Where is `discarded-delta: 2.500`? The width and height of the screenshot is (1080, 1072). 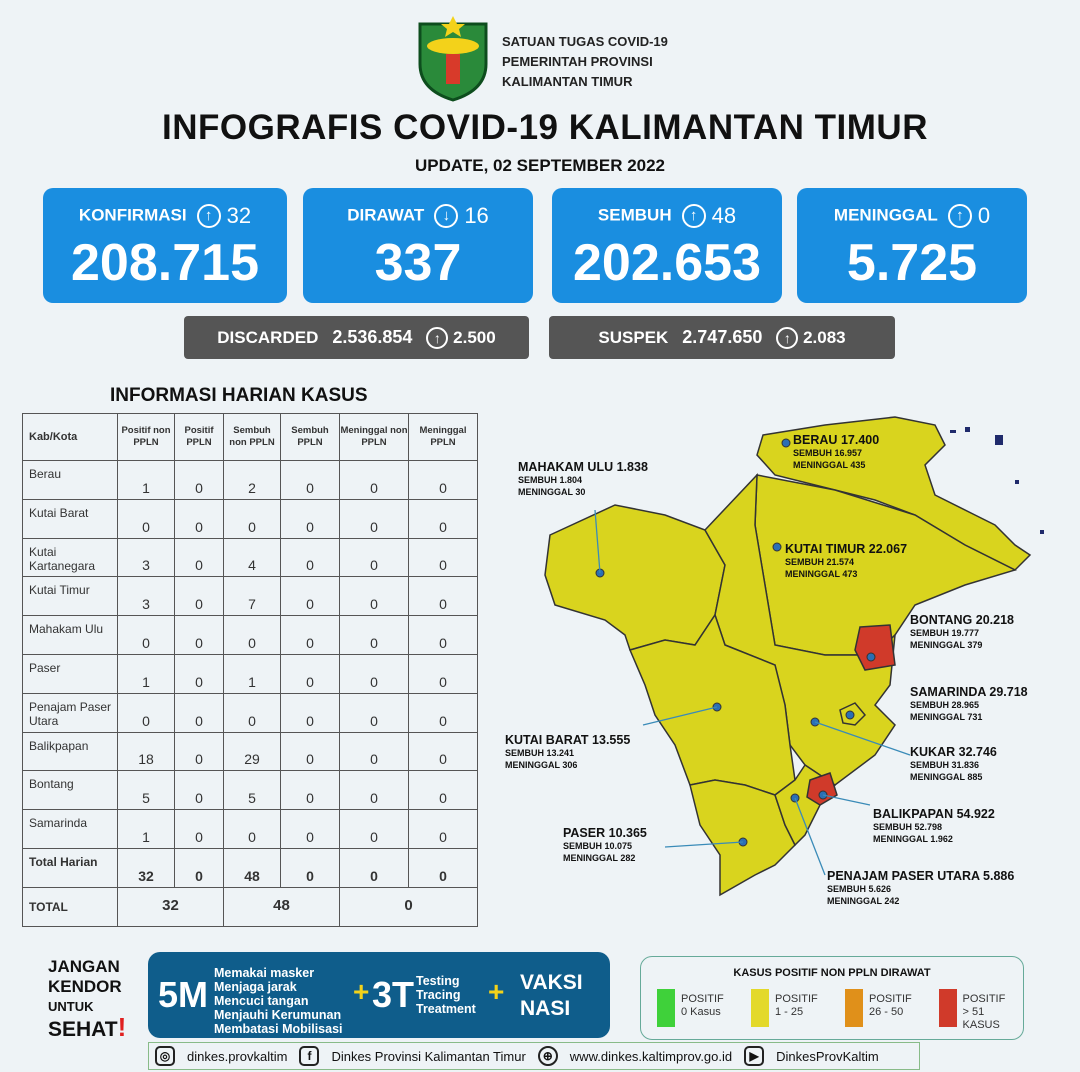 discarded-delta: 2.500 is located at coordinates (474, 337).